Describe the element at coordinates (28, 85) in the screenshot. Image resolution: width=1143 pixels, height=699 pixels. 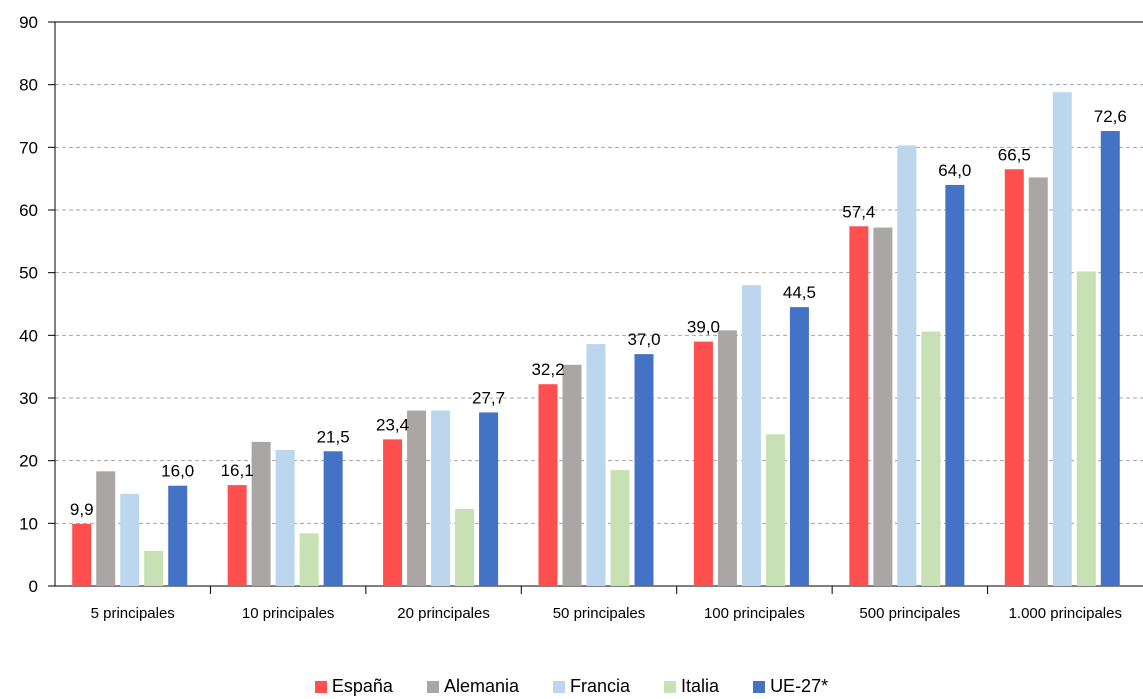
I see `y-tick-label: 80` at that location.